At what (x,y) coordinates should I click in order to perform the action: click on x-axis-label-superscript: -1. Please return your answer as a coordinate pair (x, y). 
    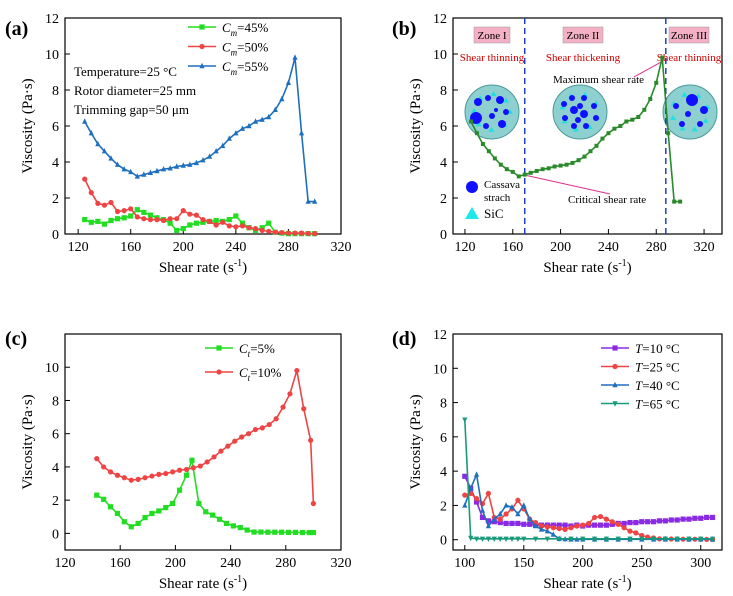
    Looking at the image, I should click on (622, 579).